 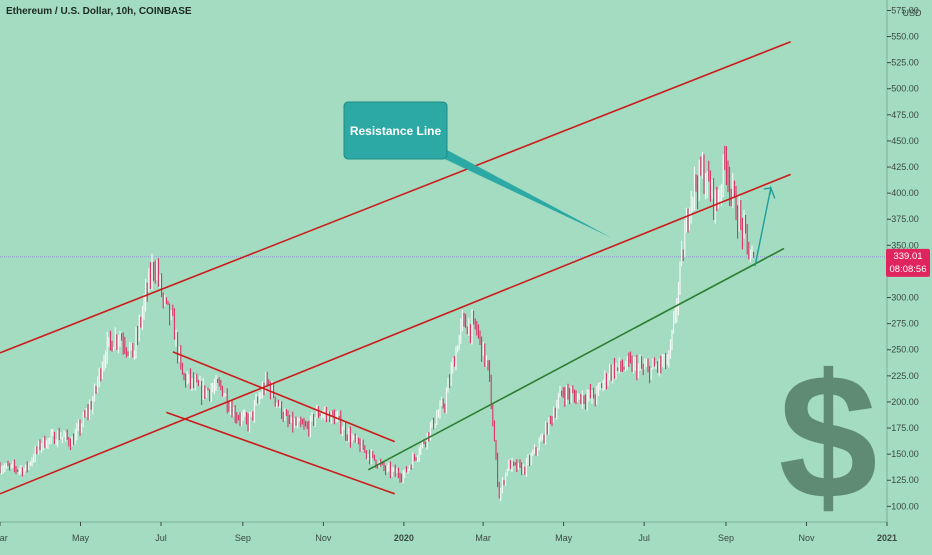 I want to click on price-tick-label: 475.00, so click(x=905, y=115).